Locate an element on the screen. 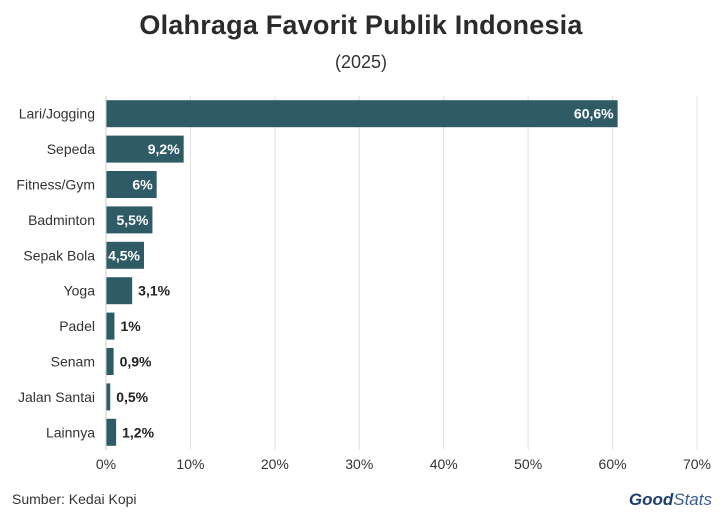  category-label: Yoga is located at coordinates (80, 291).